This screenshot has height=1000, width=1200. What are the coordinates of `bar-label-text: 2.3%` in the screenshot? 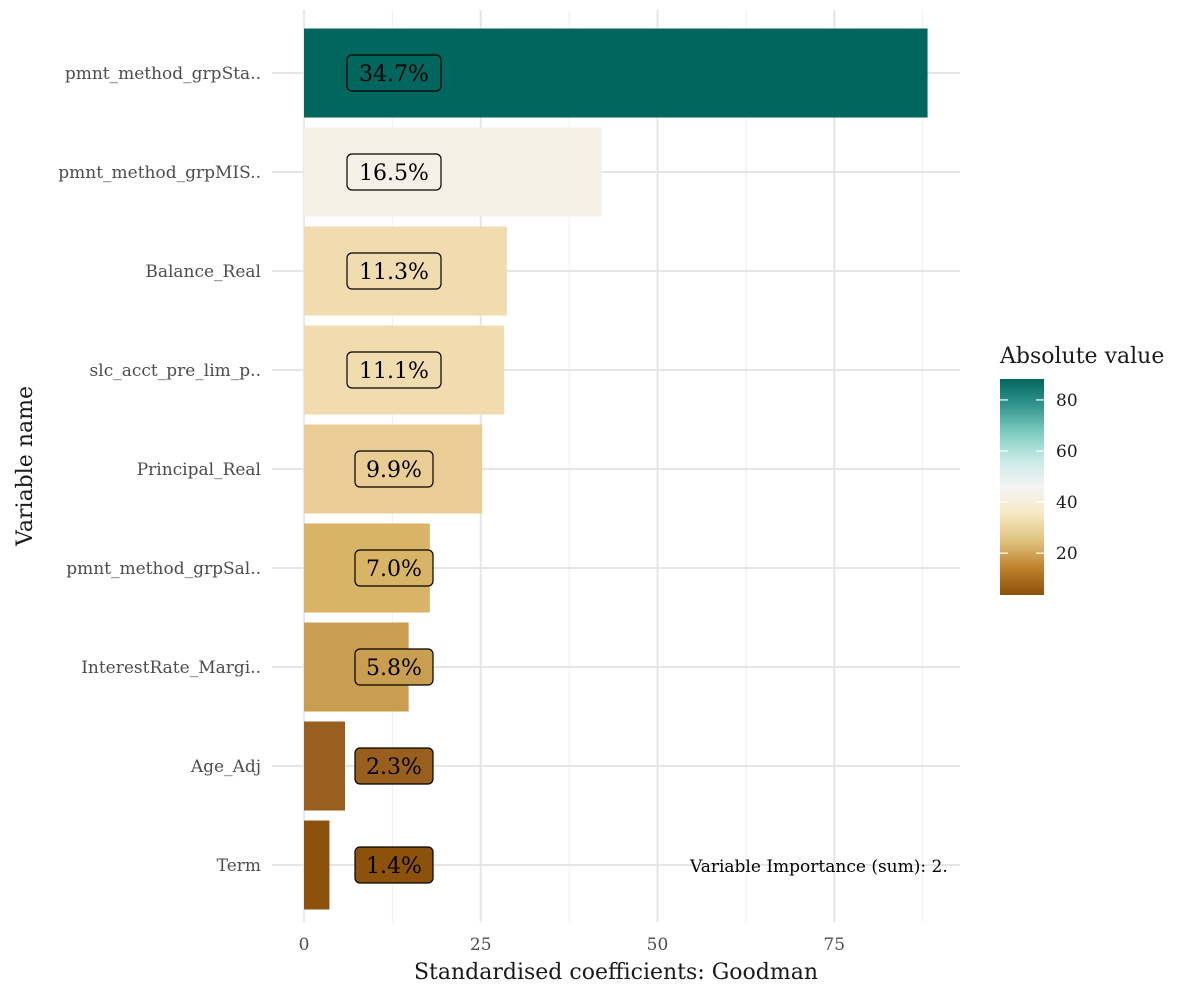 It's located at (394, 767).